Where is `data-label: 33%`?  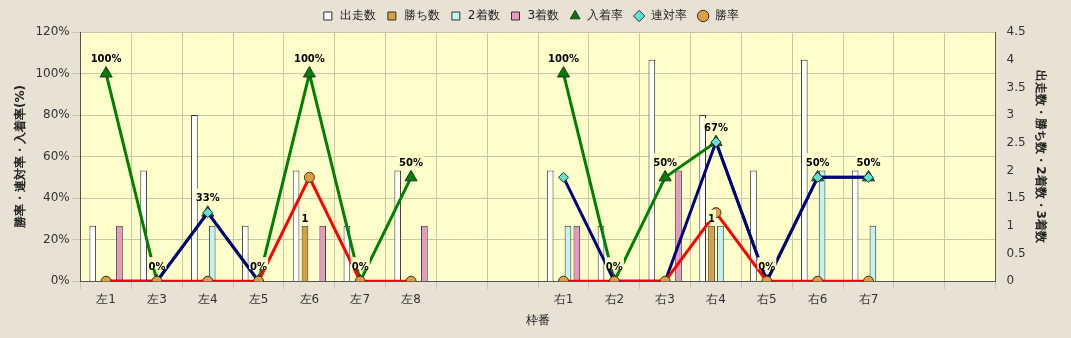 data-label: 33% is located at coordinates (207, 198).